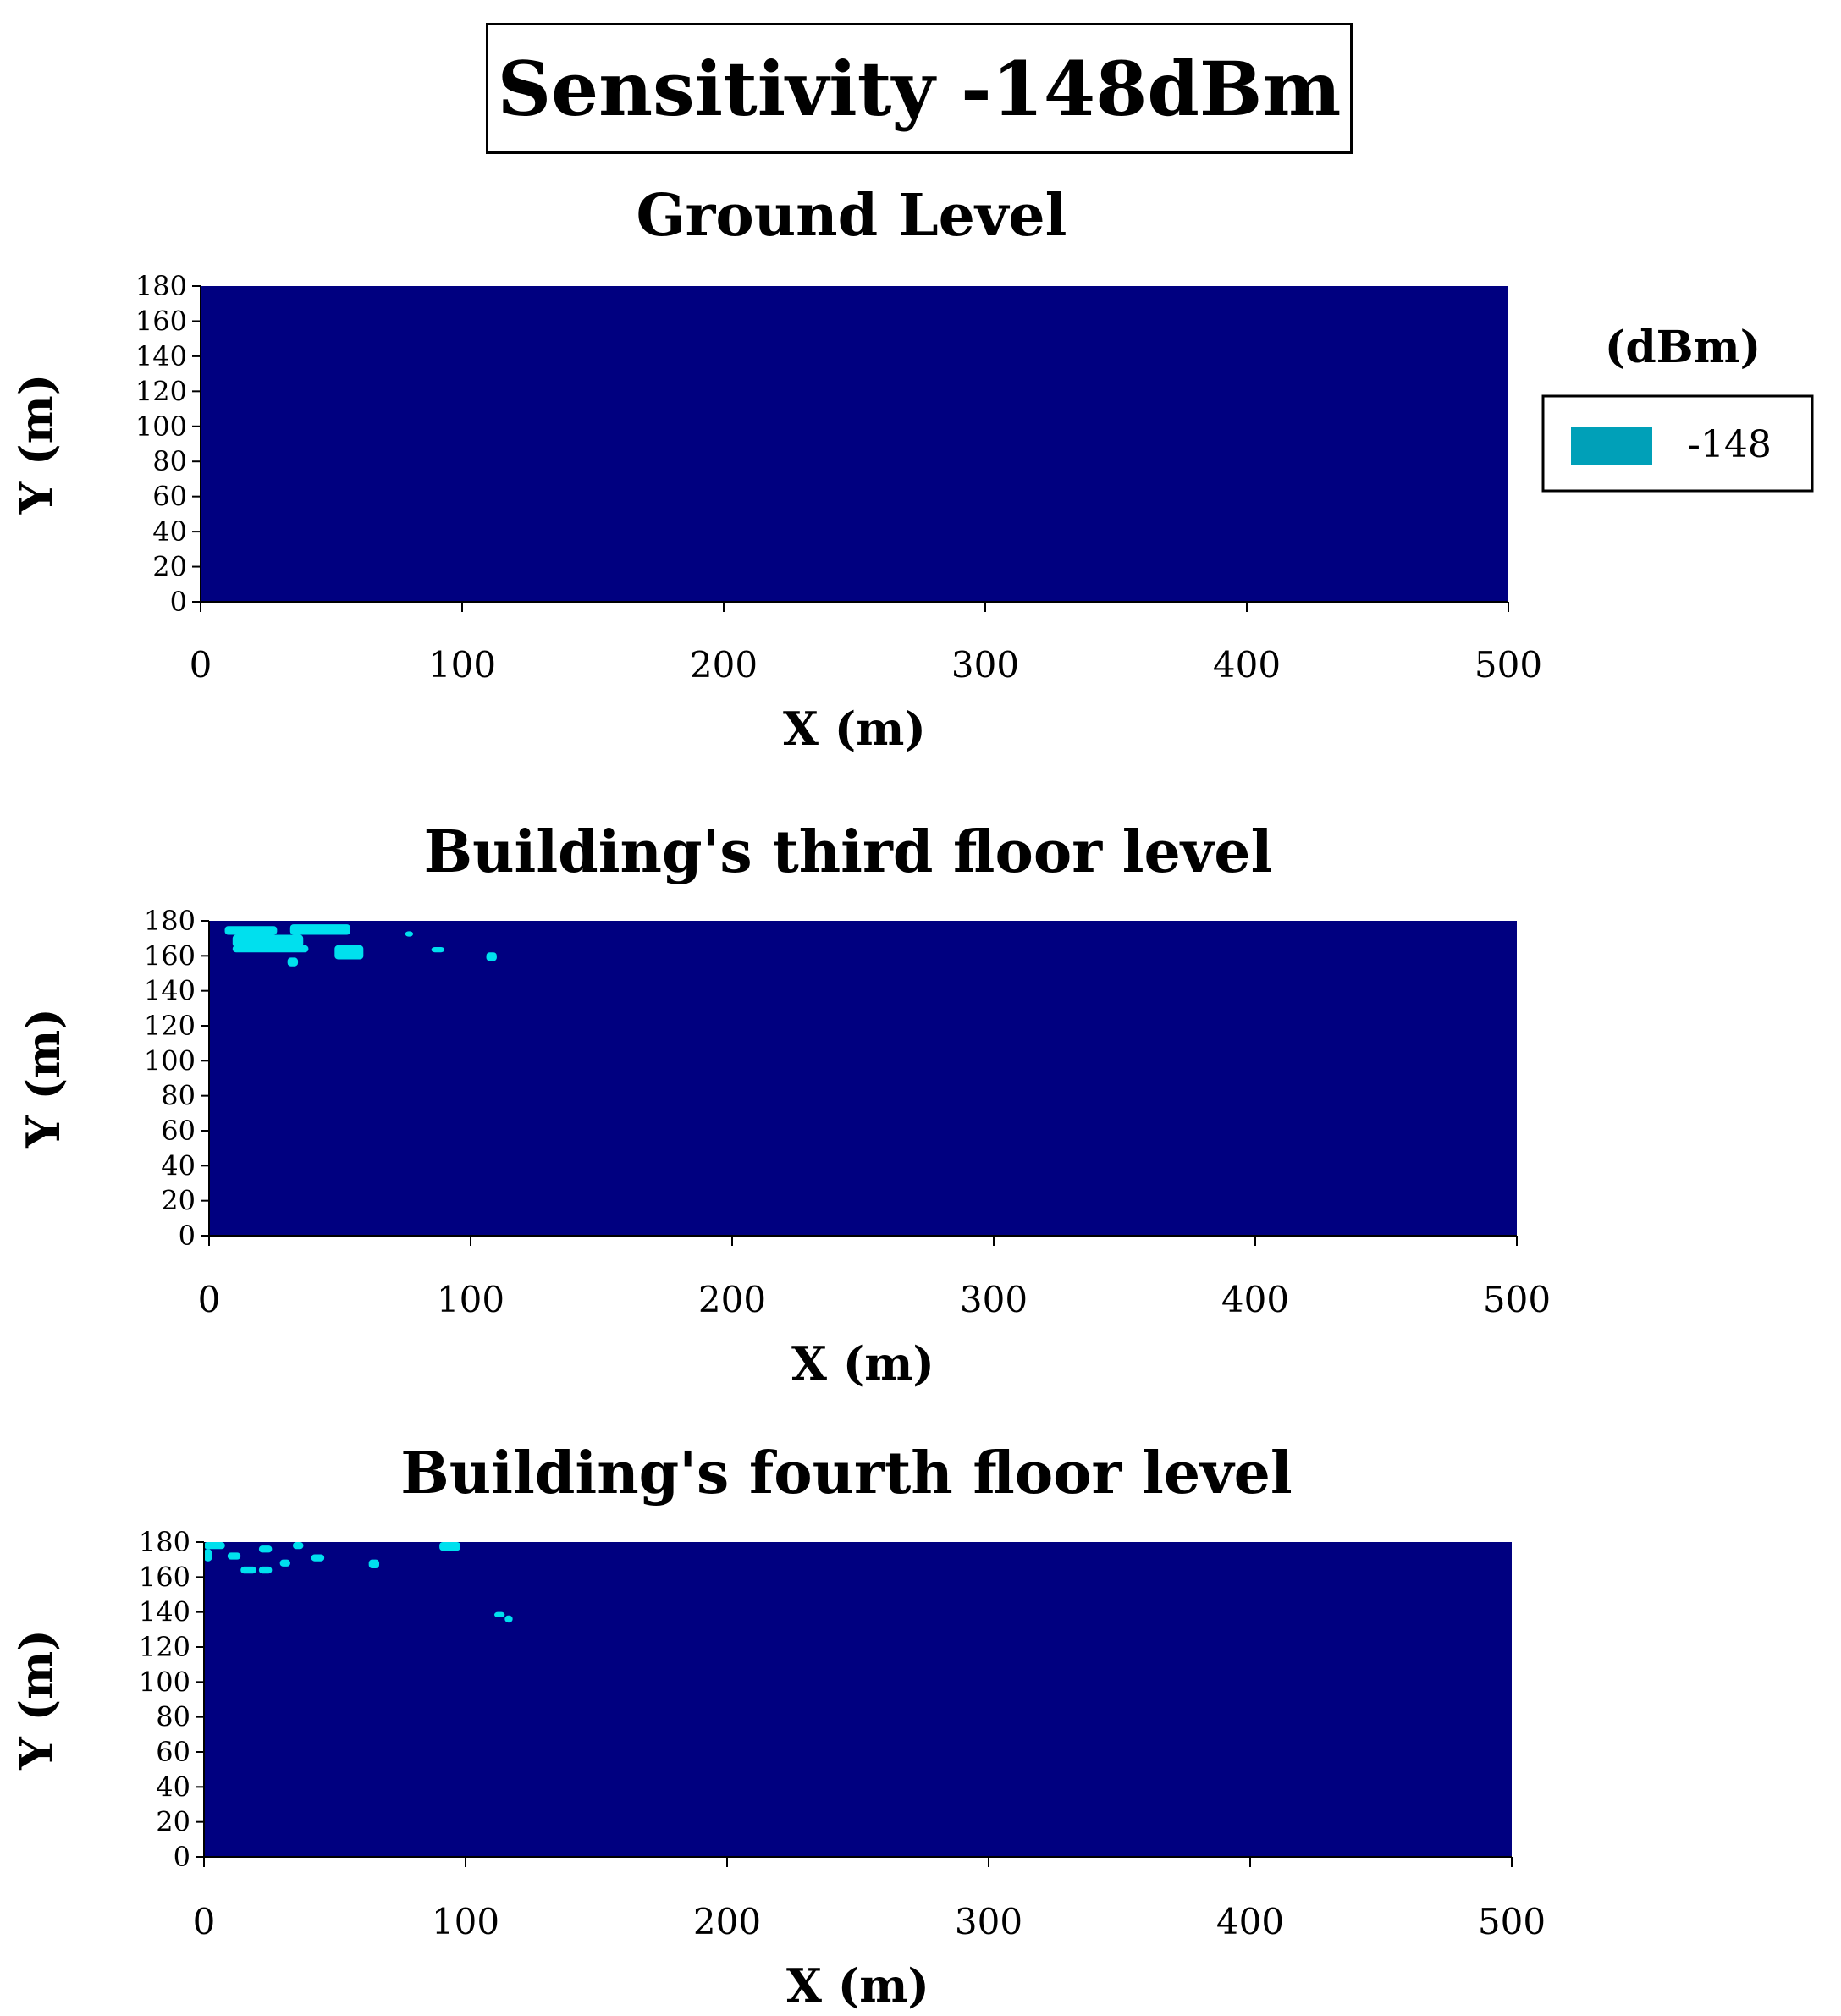 Image resolution: width=1841 pixels, height=2016 pixels. I want to click on y-tick-label-2-80: 80, so click(173, 1717).